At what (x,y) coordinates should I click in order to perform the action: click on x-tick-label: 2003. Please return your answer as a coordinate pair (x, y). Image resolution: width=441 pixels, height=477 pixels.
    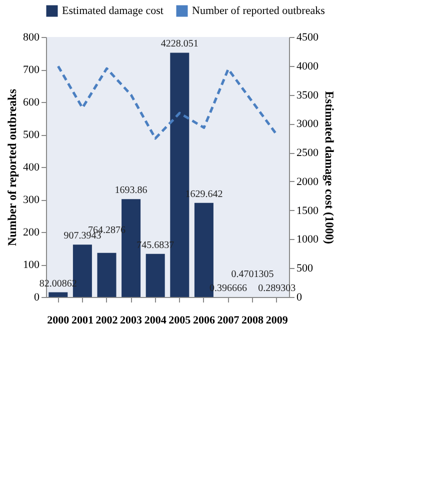
    Looking at the image, I should click on (131, 320).